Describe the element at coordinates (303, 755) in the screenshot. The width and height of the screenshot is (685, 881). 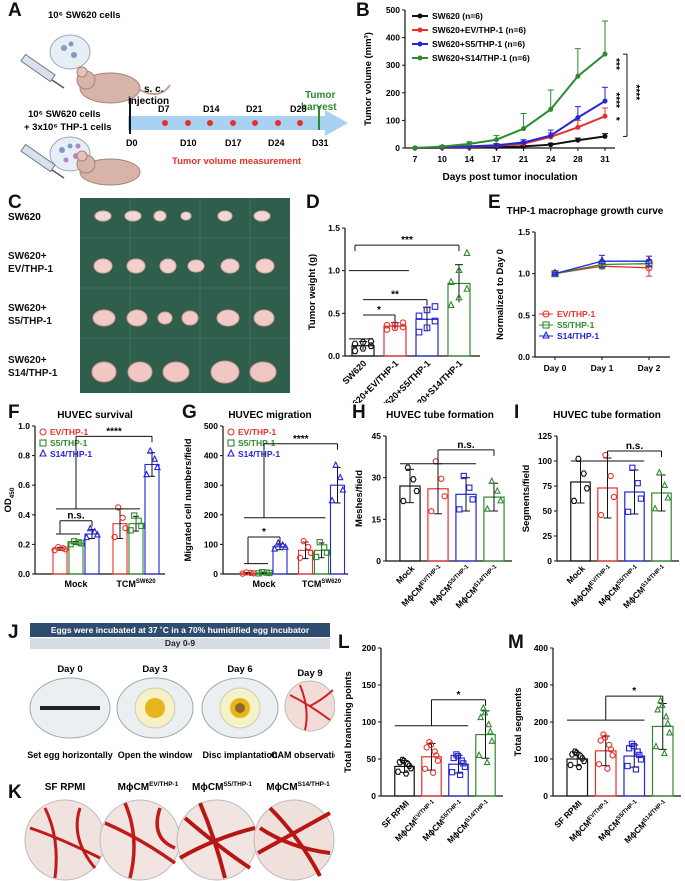
I see `caption-cam: CAM observation` at that location.